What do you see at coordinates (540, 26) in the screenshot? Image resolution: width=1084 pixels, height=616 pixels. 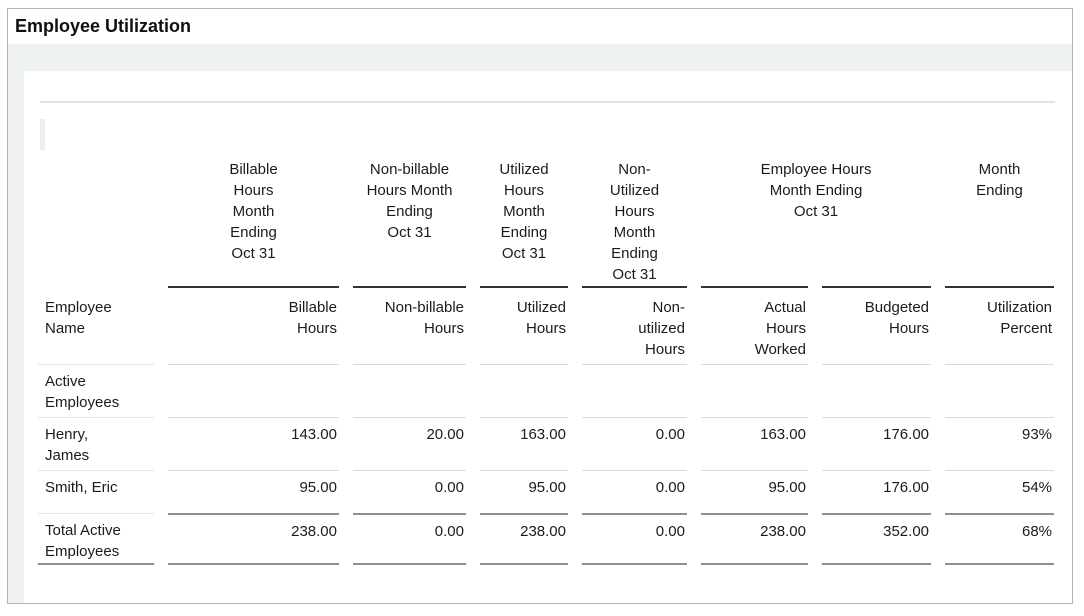 I see `title-bar: Employee Utilization` at bounding box center [540, 26].